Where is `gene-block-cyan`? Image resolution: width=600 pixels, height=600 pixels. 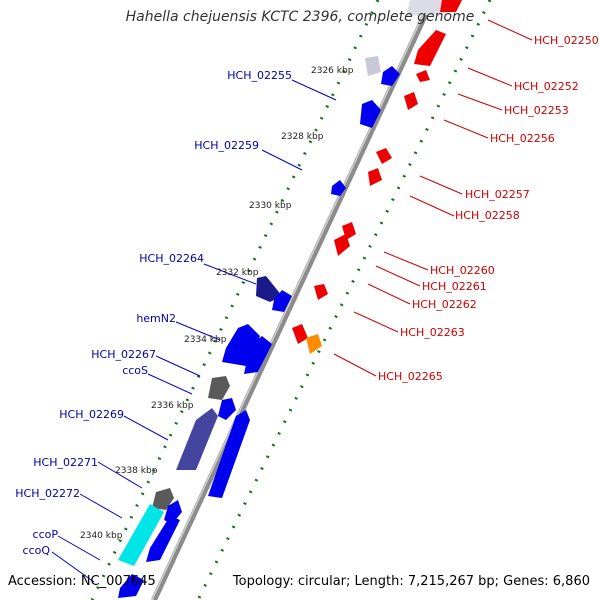
gene-block-cyan is located at coordinates (141, 535).